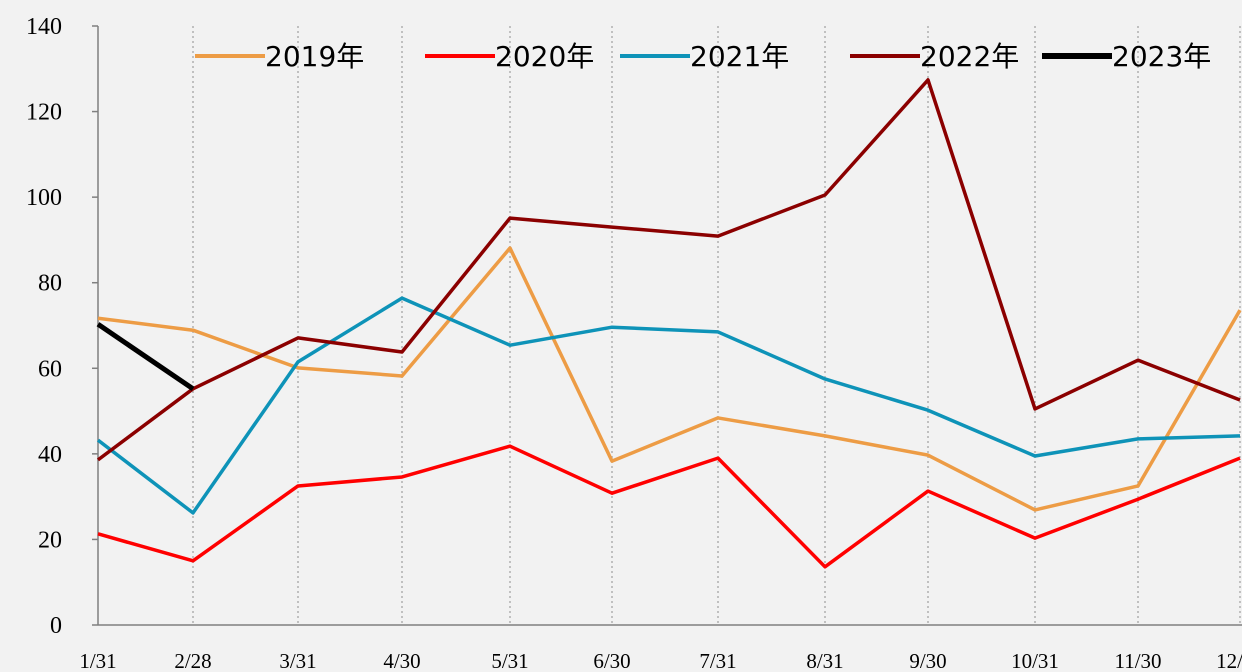 The image size is (1242, 672). I want to click on x-tick-label: 4/30, so click(401, 660).